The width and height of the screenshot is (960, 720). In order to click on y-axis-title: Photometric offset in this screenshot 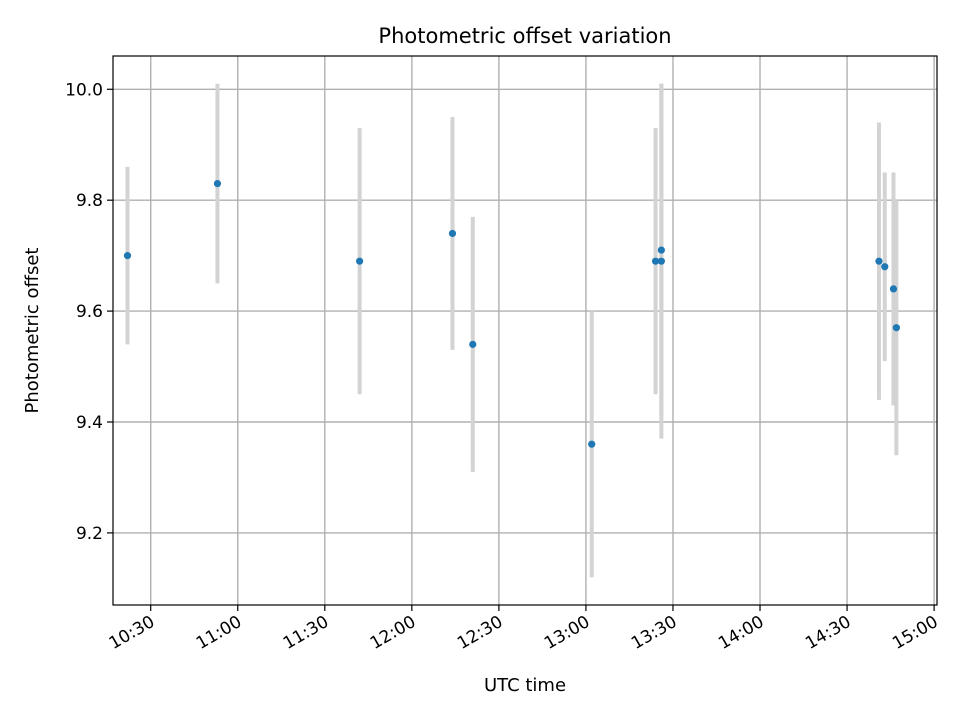, I will do `click(32, 331)`.